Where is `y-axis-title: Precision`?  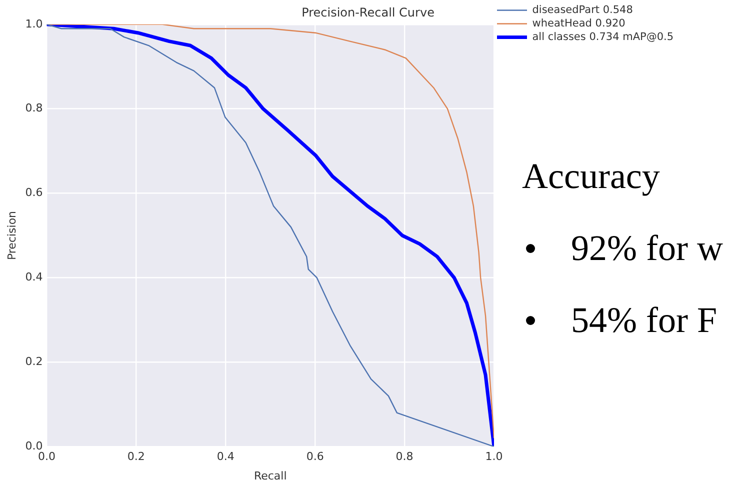 y-axis-title: Precision is located at coordinates (11, 235).